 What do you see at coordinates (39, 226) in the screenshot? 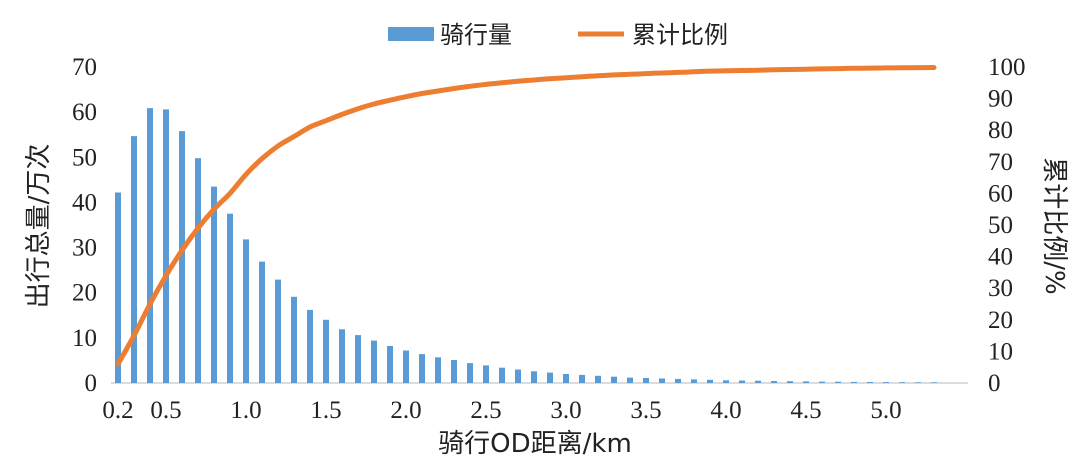
I see `y-axis-title-left: 出行总量/万次` at bounding box center [39, 226].